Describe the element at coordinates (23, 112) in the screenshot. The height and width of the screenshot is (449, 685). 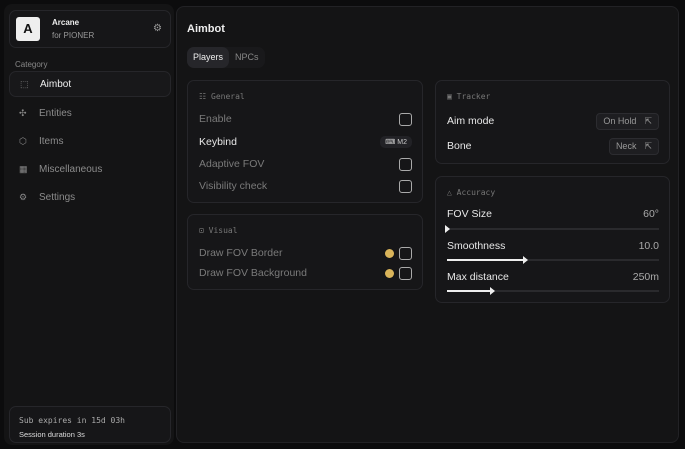
I see `entities-icon: ✣` at that location.